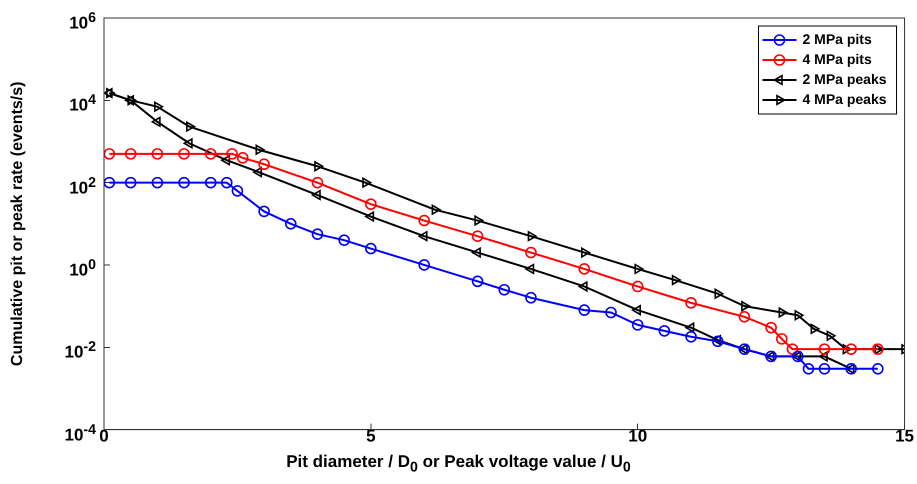 This screenshot has width=917, height=484. Describe the element at coordinates (844, 98) in the screenshot. I see `legend-label: 4 MPa peaks` at that location.